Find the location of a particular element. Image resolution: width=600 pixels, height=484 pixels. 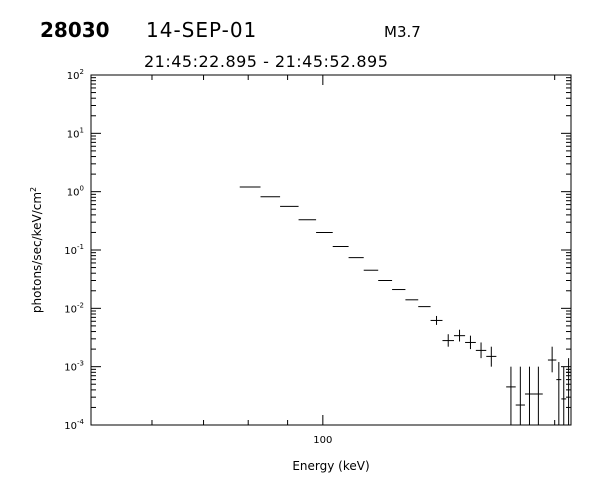

y-tick-label: 10⁻² is located at coordinates (74, 308).